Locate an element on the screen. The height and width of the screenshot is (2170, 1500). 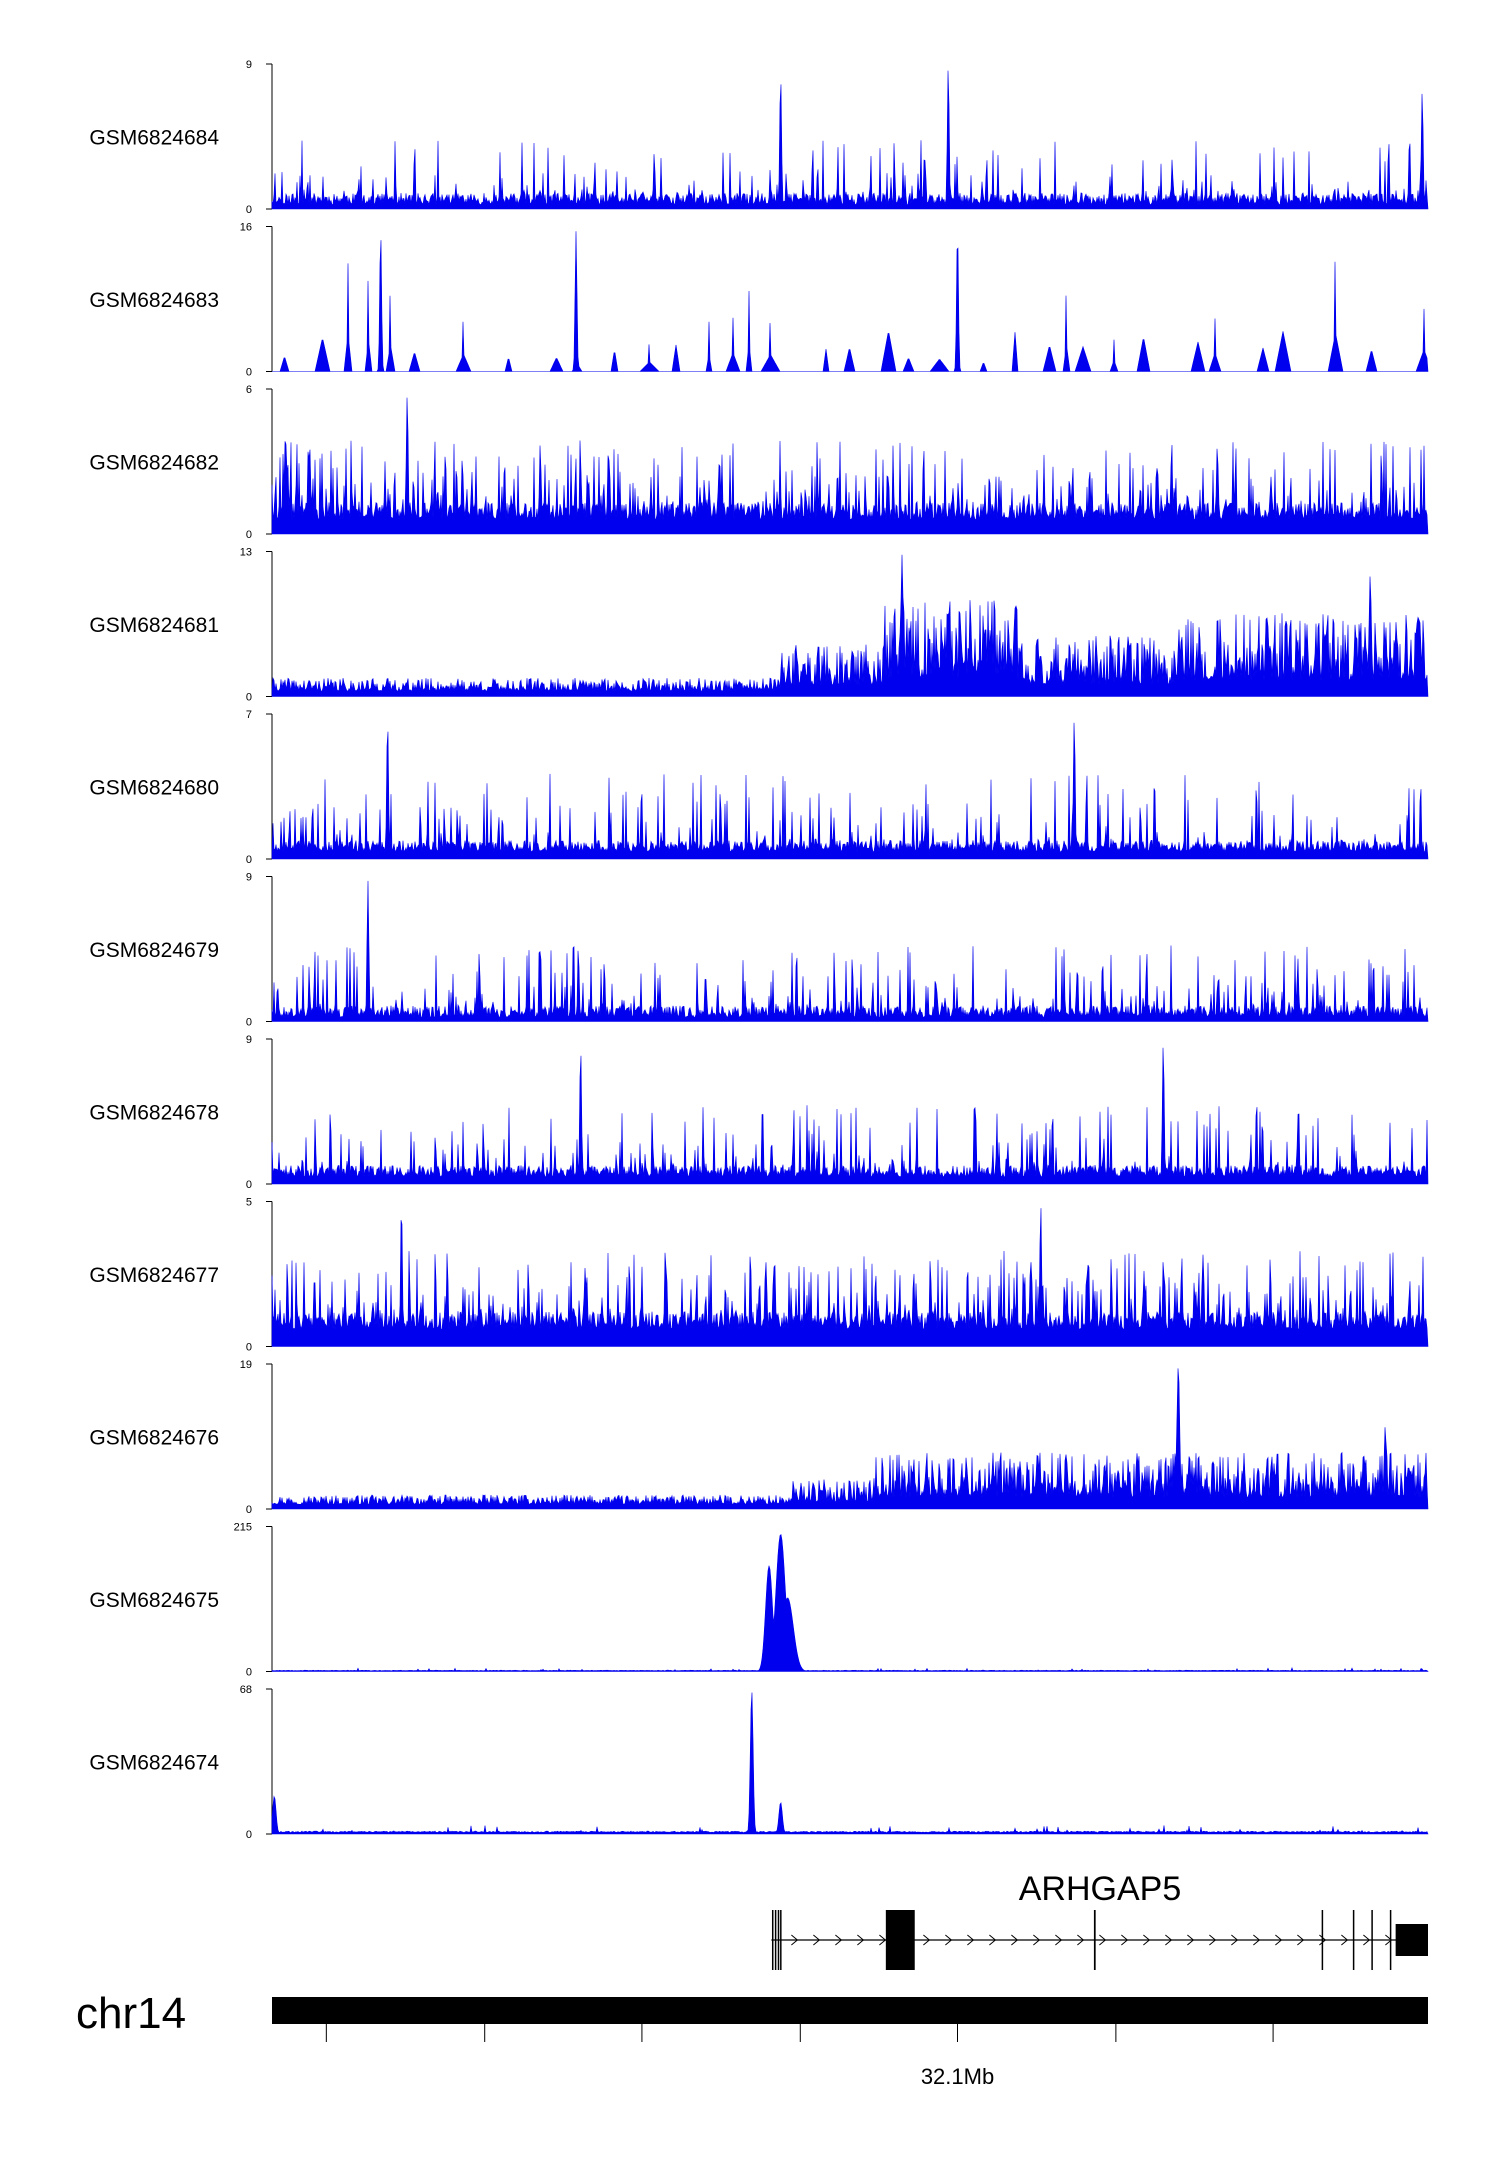
track-name: GSM6824678 is located at coordinates (154, 1113).